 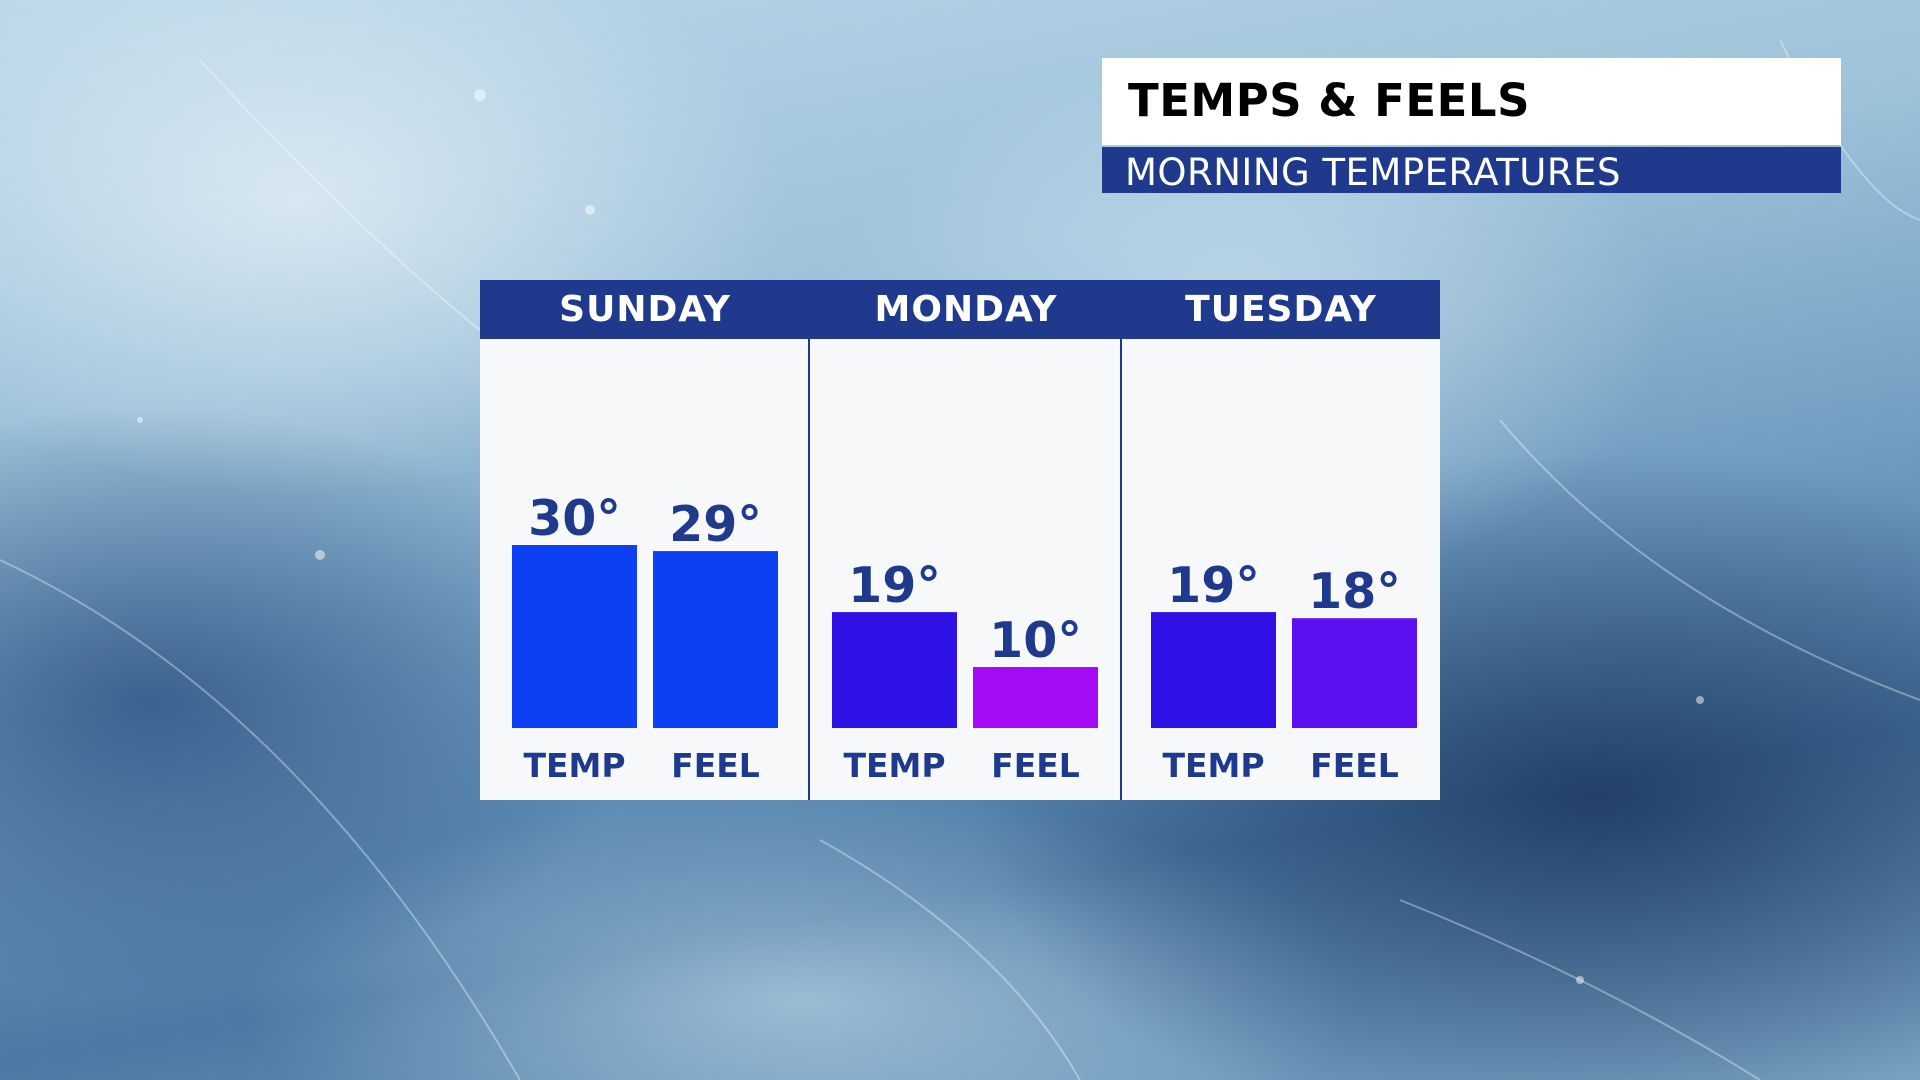 I want to click on day-label-tuesday: TUESDAY, so click(x=1281, y=309).